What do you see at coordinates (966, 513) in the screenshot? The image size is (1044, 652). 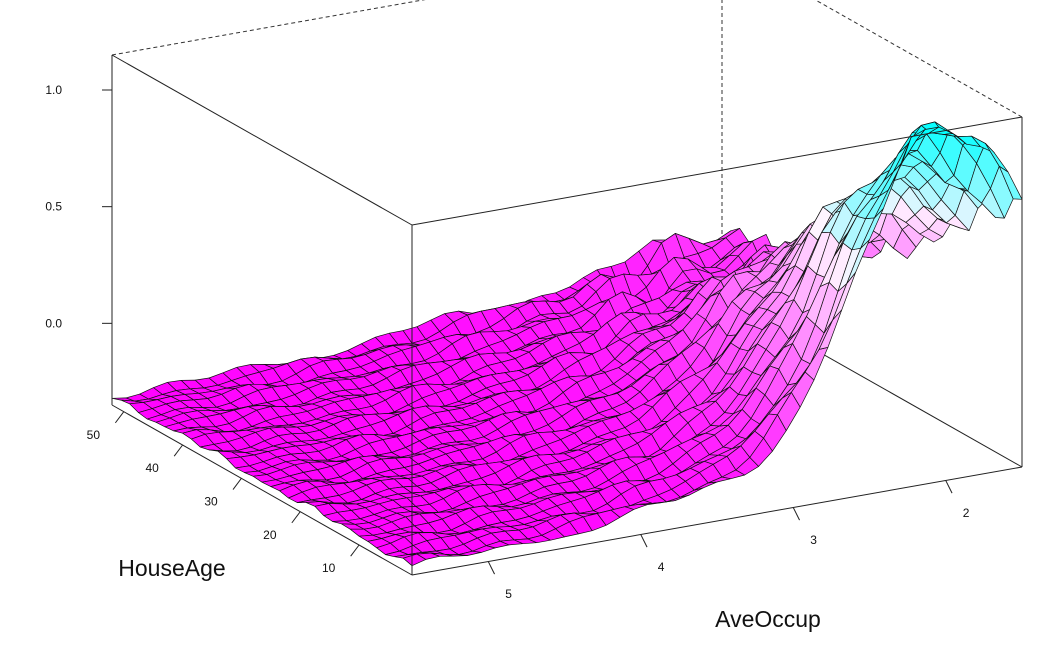 I see `x-tick-label: 2` at bounding box center [966, 513].